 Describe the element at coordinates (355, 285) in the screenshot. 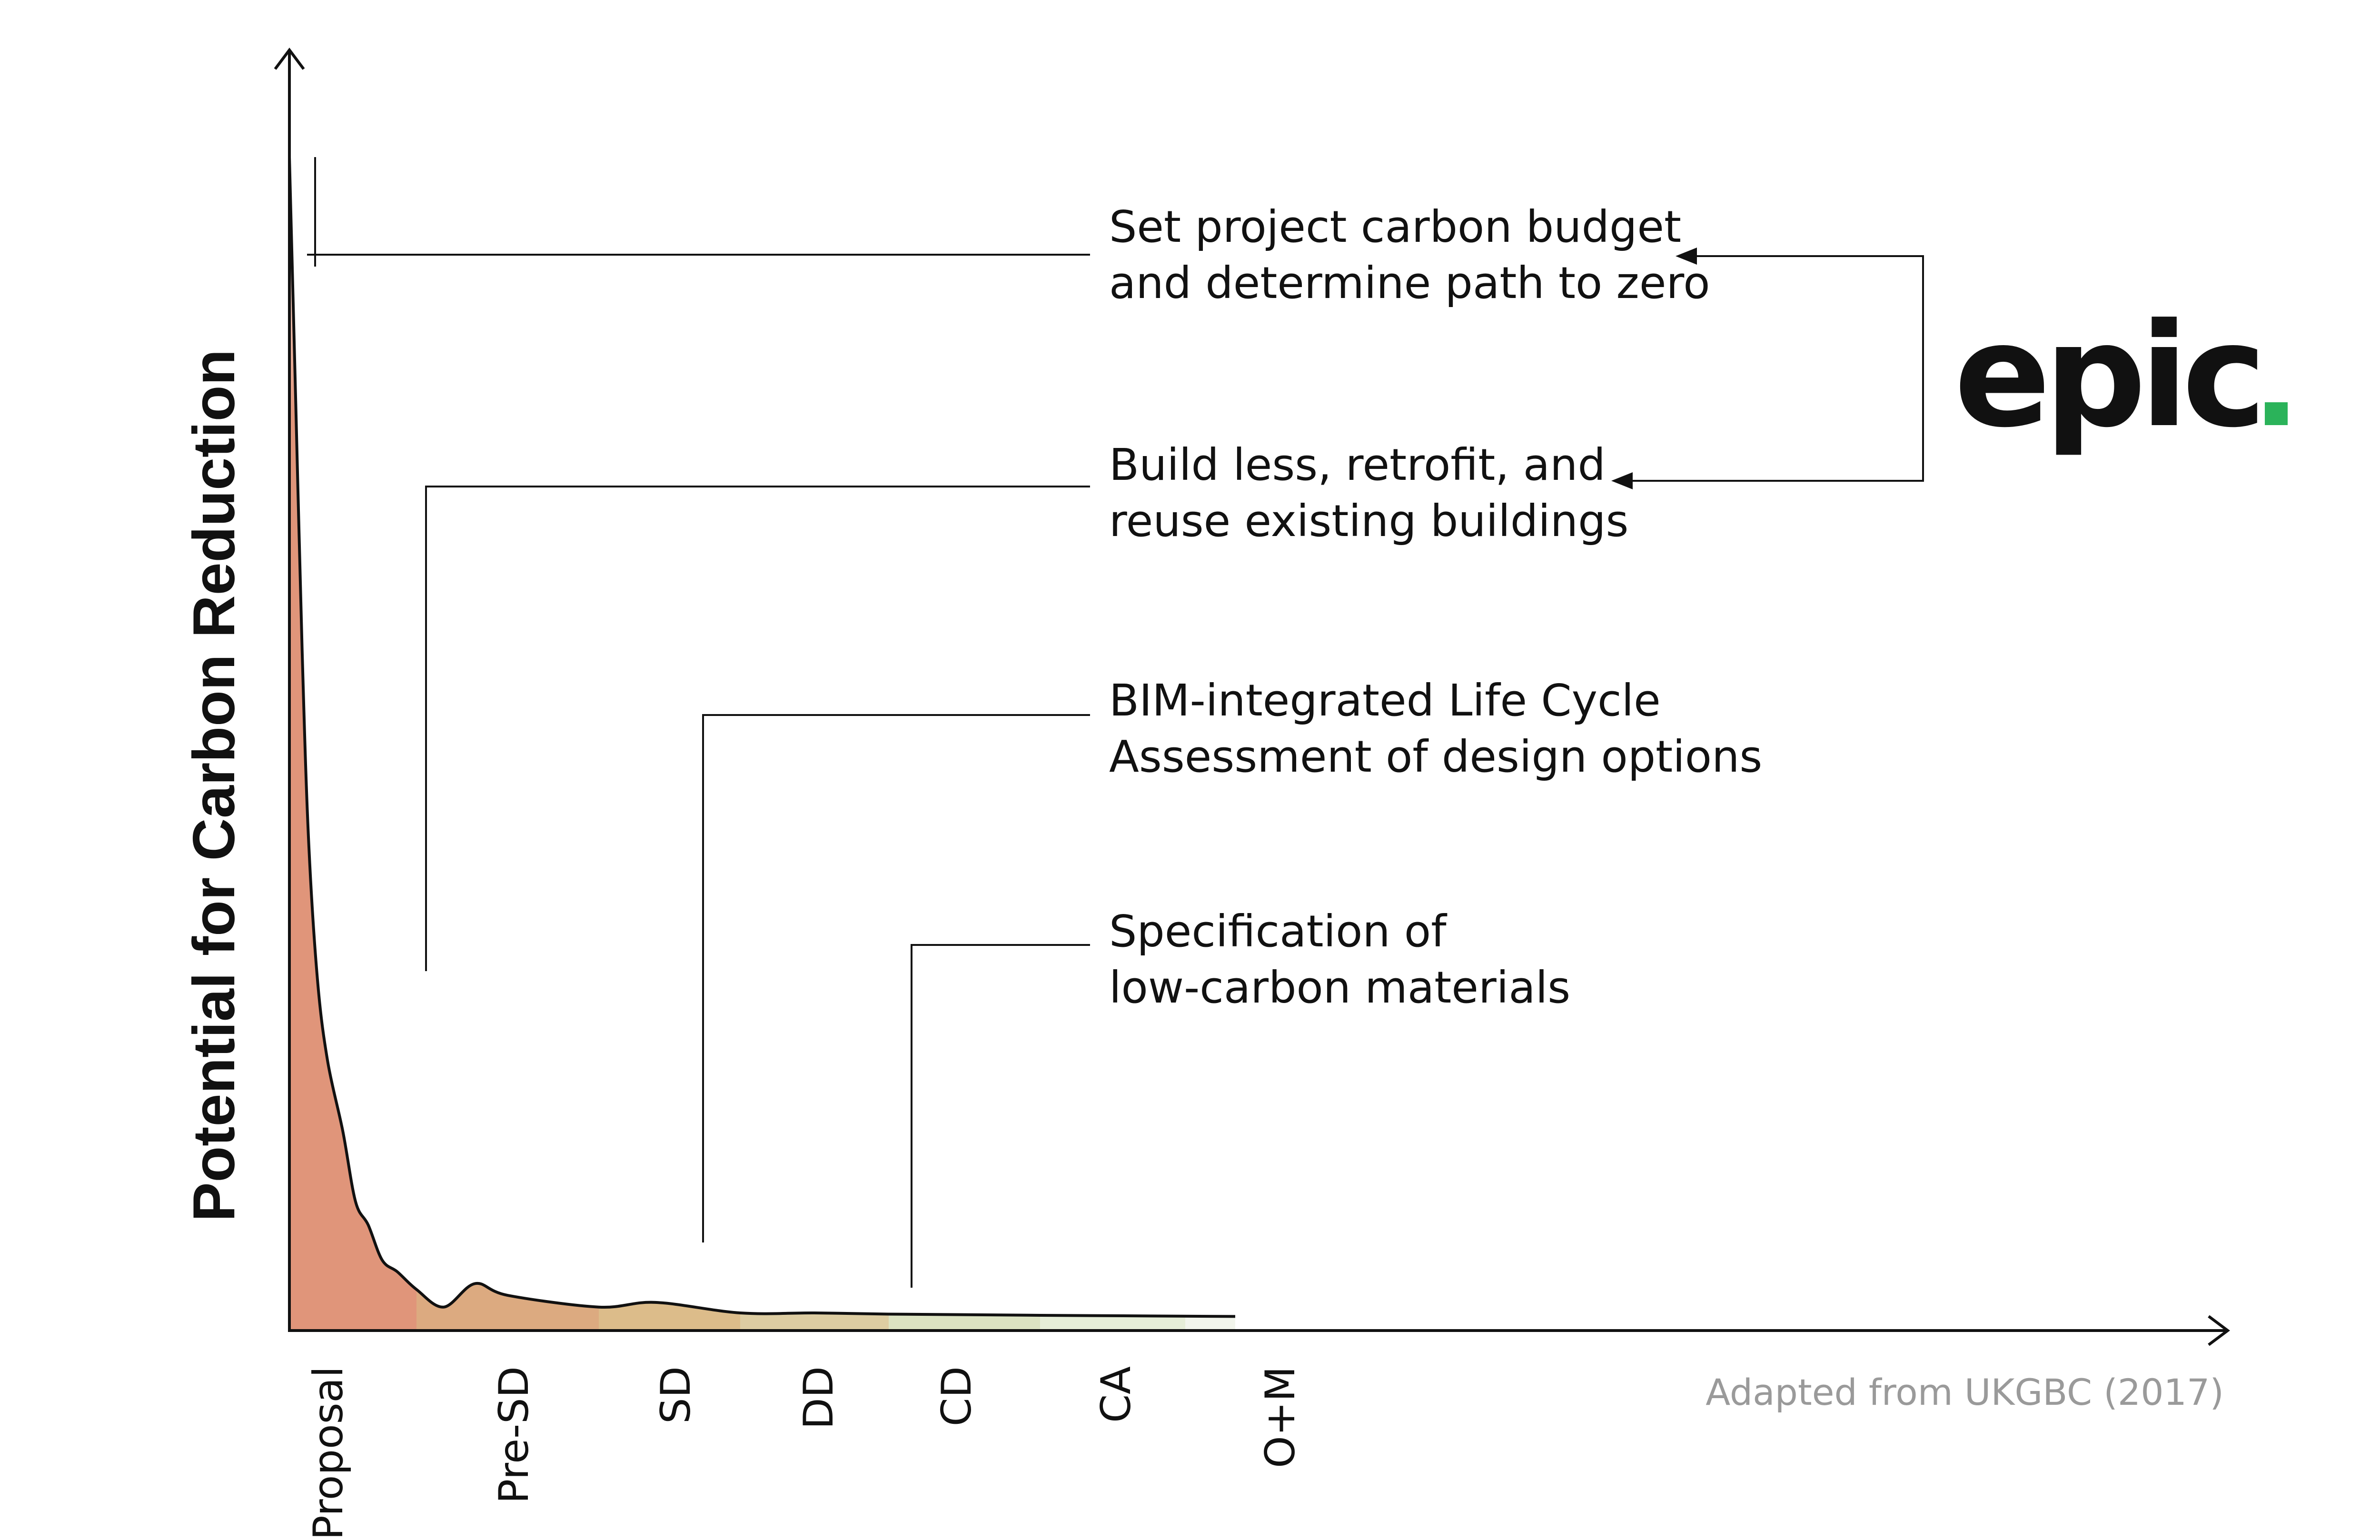

I see `area-top-fade` at that location.